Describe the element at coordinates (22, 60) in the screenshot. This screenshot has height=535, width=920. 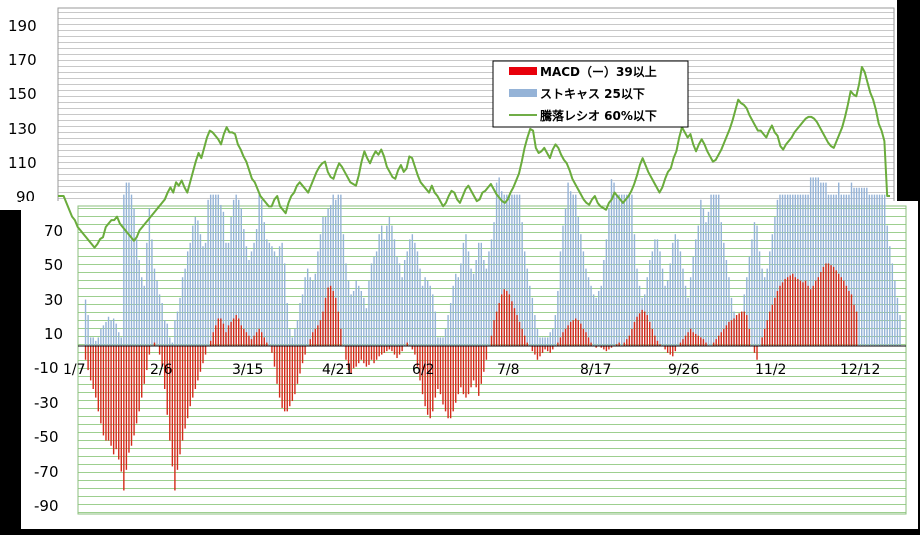
I see `top-y-tick-label: 170` at that location.